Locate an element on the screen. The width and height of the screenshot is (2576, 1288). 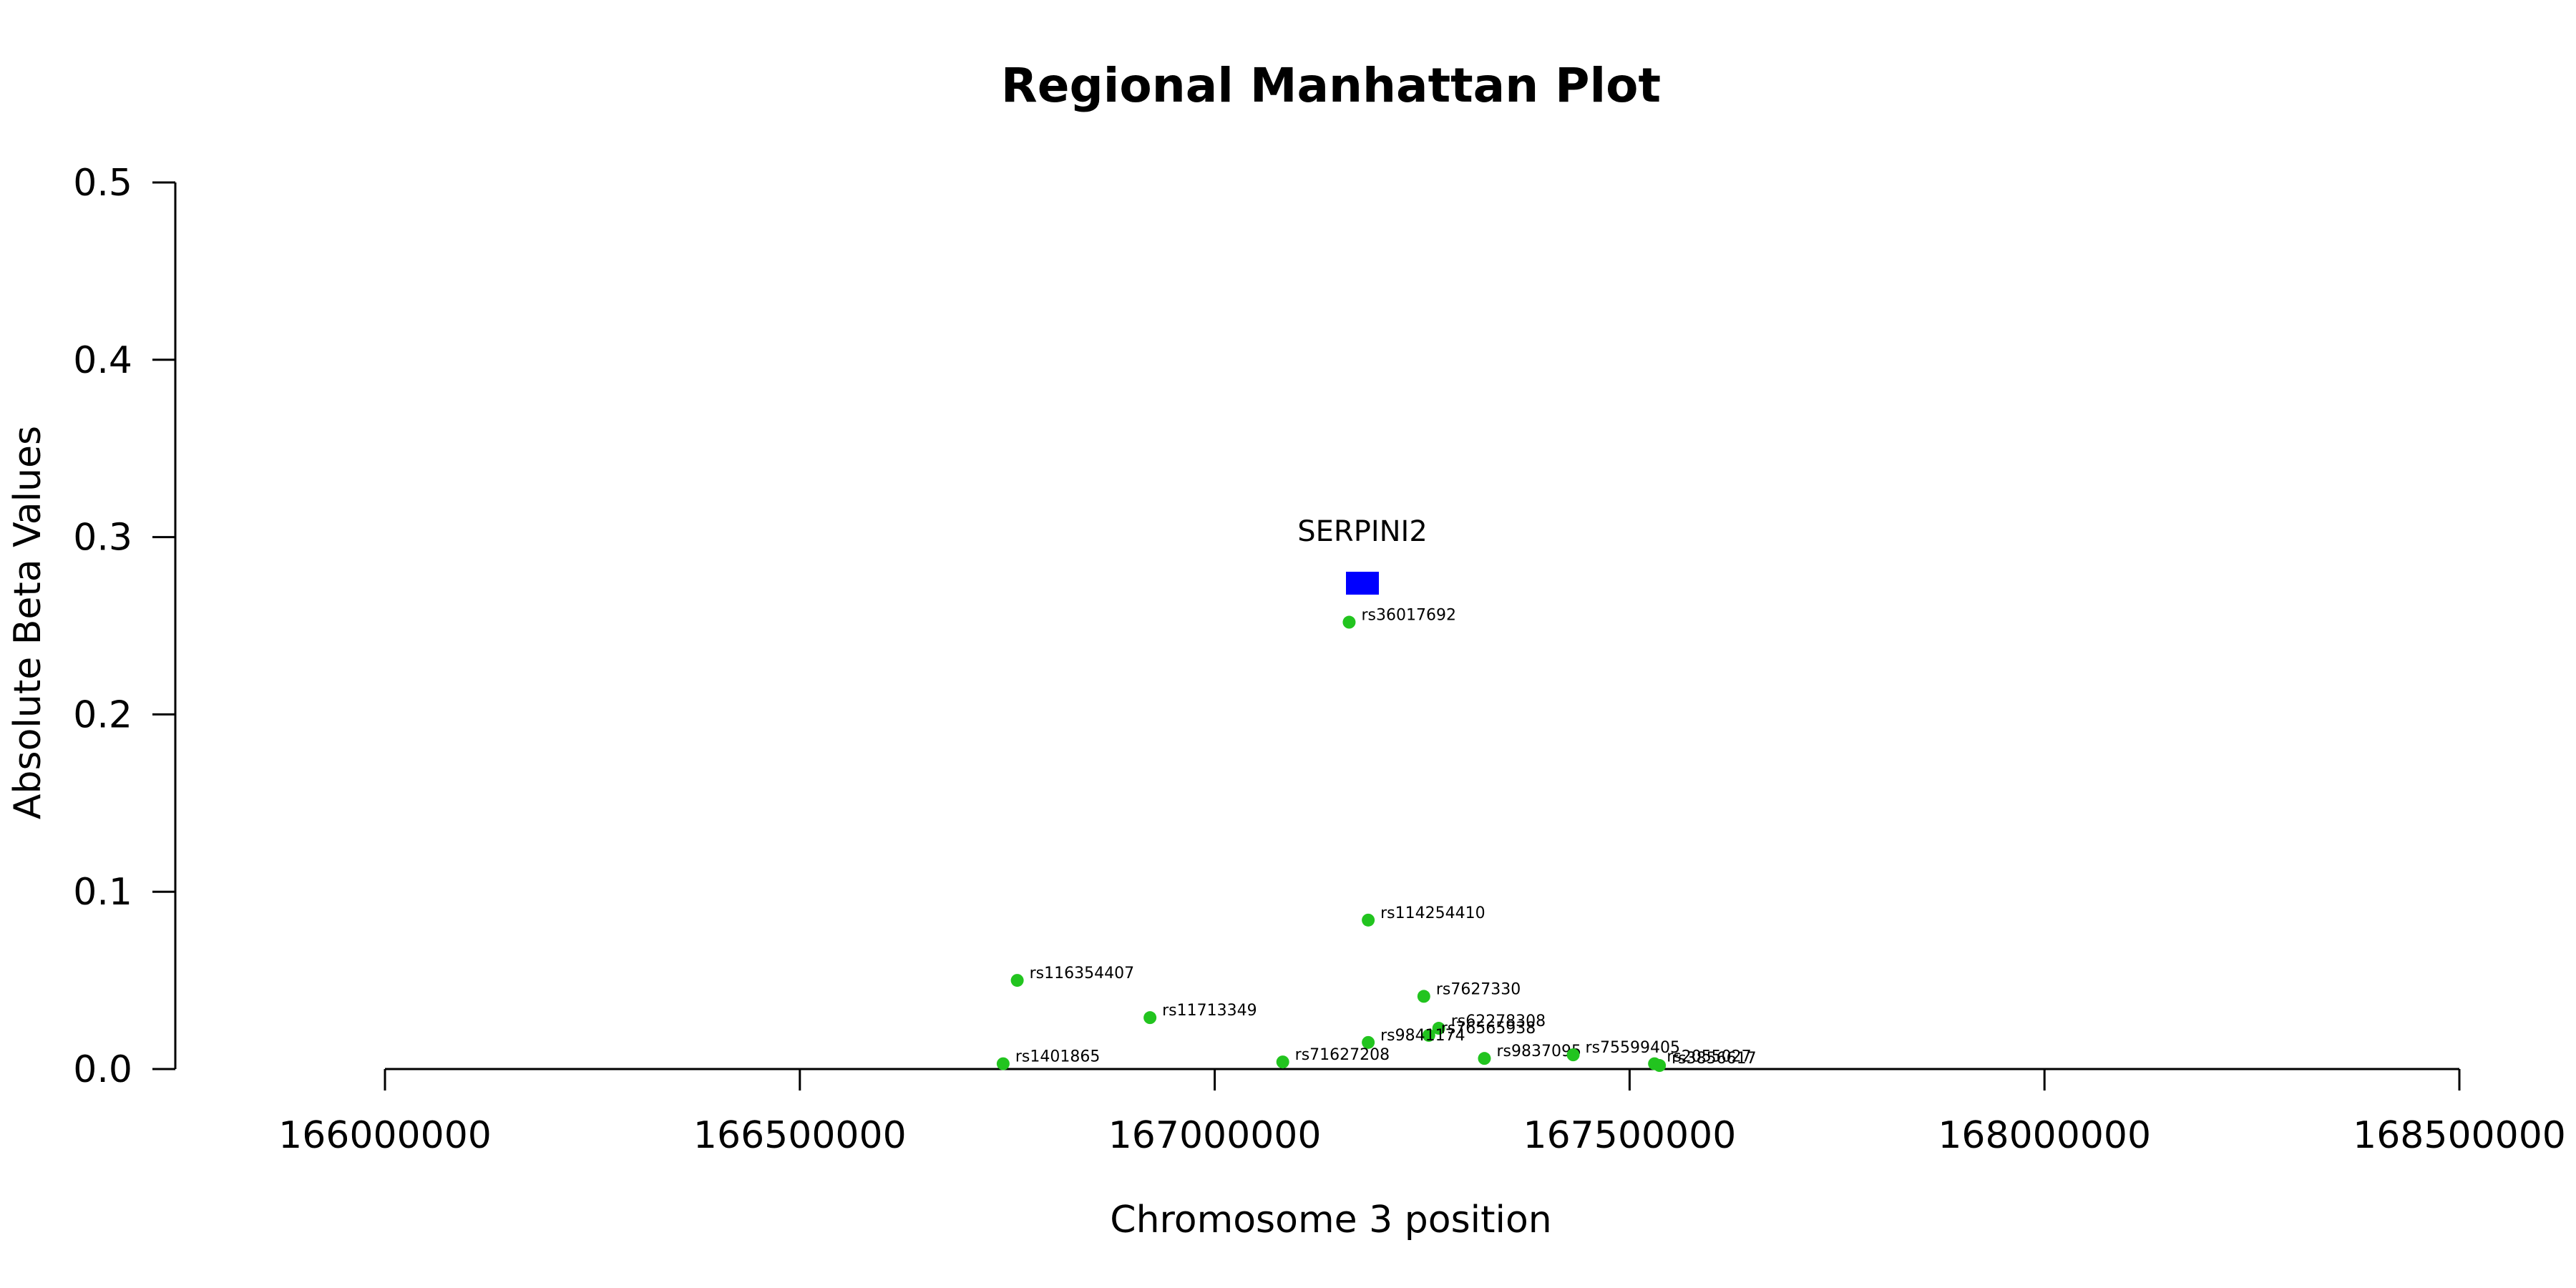
gene-label: SERPINI2 is located at coordinates (1362, 531).